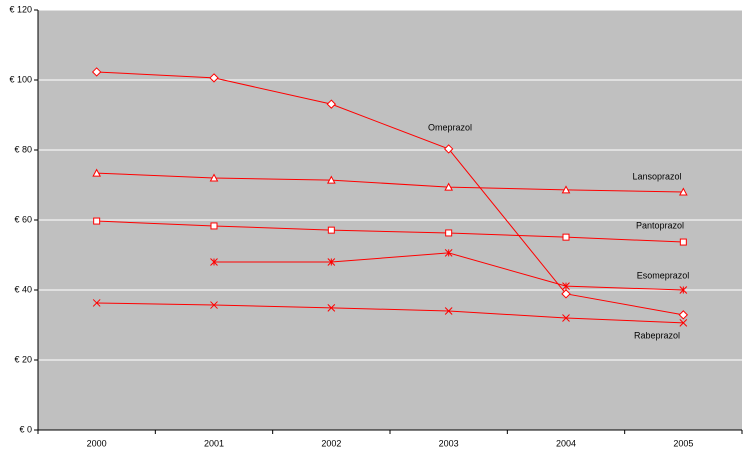 Image resolution: width=743 pixels, height=452 pixels. What do you see at coordinates (23, 149) in the screenshot?
I see `y-tick-label: € 80` at bounding box center [23, 149].